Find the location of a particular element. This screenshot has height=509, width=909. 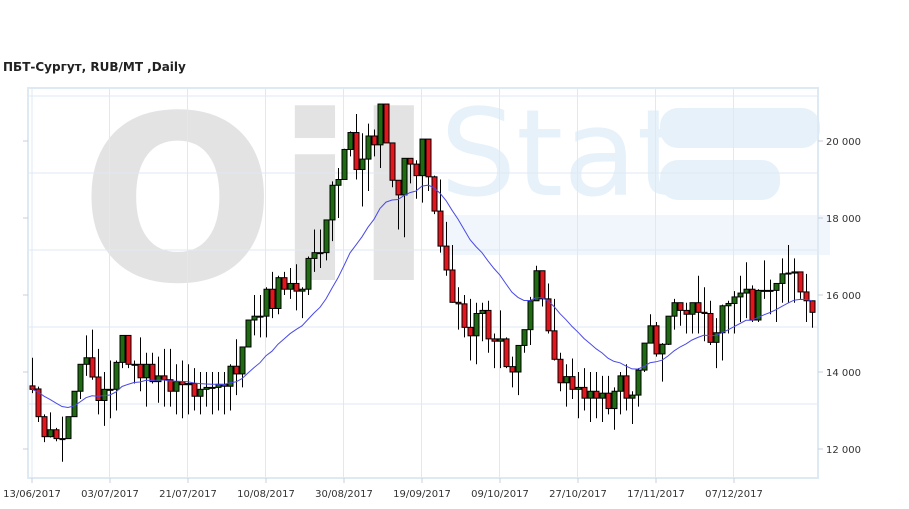

x-tick-label: 27/10/2017 is located at coordinates (578, 494).